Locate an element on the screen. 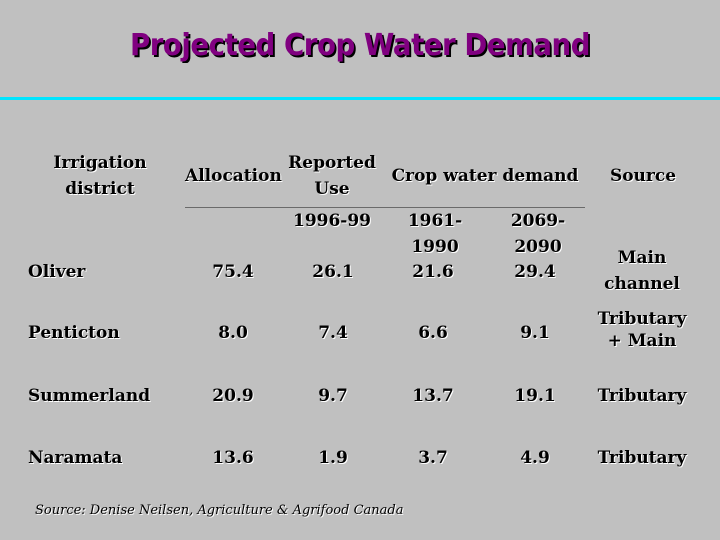 The width and height of the screenshot is (720, 540). header-reported: Reported Use is located at coordinates (332, 176).